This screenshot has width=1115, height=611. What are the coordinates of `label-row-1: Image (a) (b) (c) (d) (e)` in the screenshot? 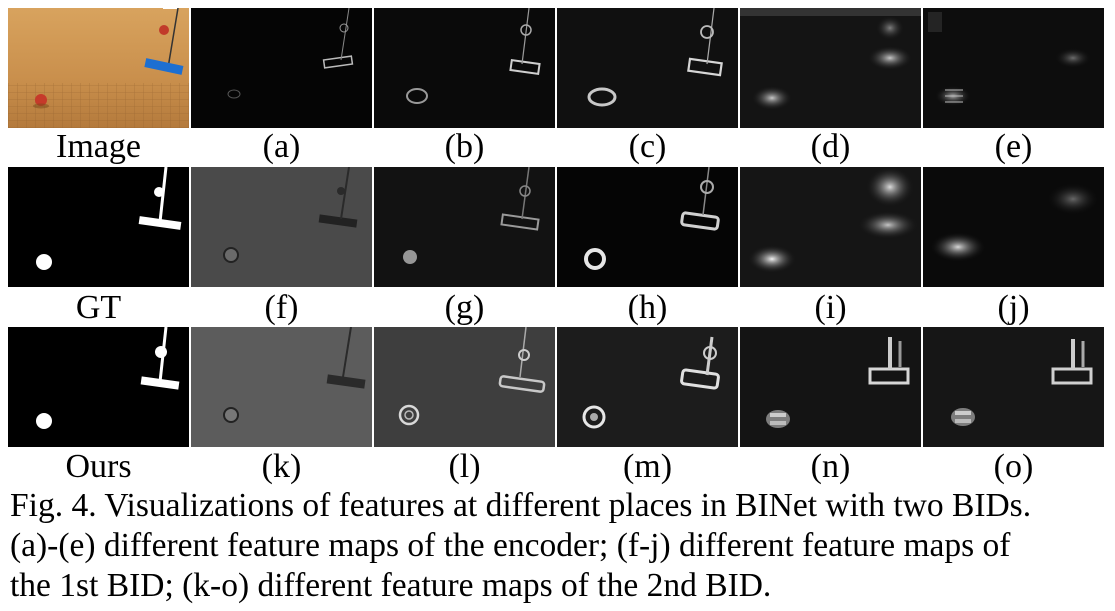 It's located at (558, 147).